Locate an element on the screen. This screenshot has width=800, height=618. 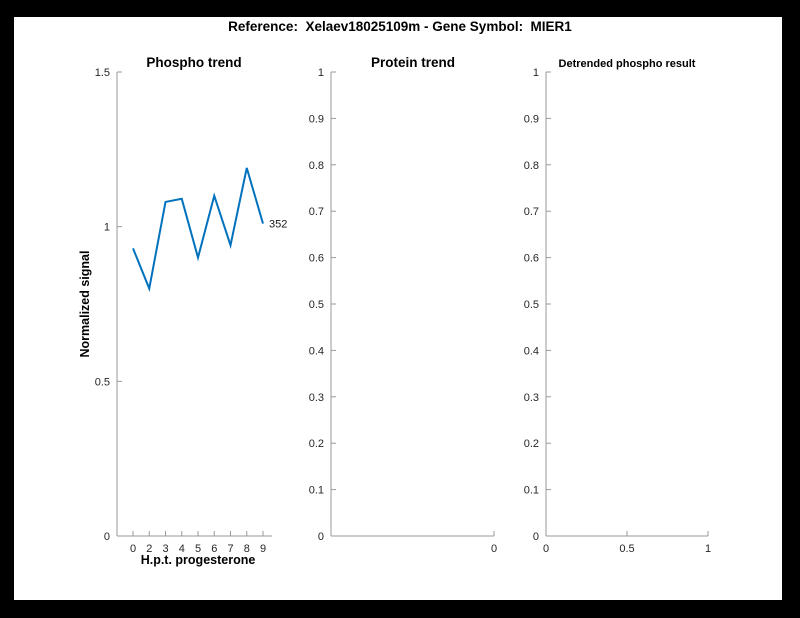
x-tick-label: 5 is located at coordinates (198, 549).